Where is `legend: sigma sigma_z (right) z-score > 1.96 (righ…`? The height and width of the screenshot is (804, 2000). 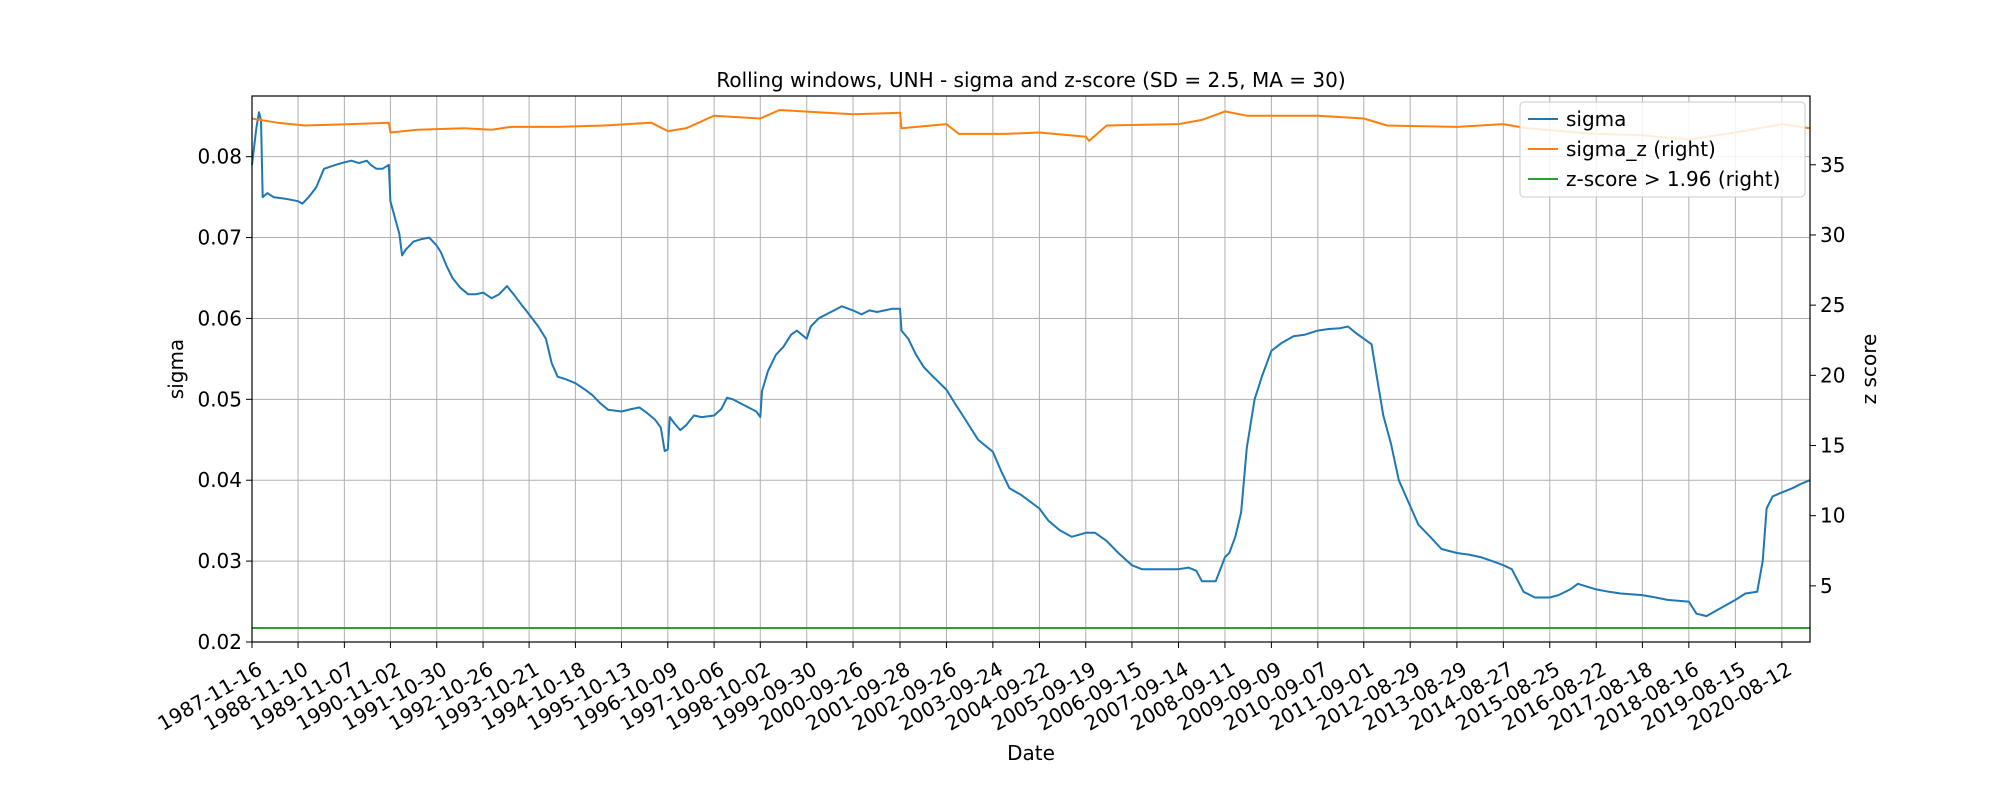
legend: sigma sigma_z (right) z-score > 1.96 (righ… is located at coordinates (1662, 149).